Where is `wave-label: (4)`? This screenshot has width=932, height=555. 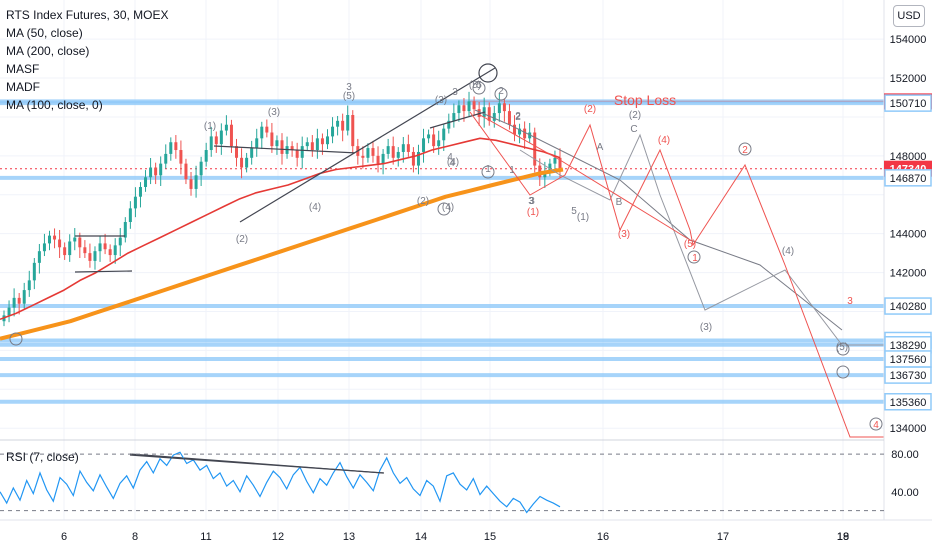
wave-label: (4) is located at coordinates (448, 207).